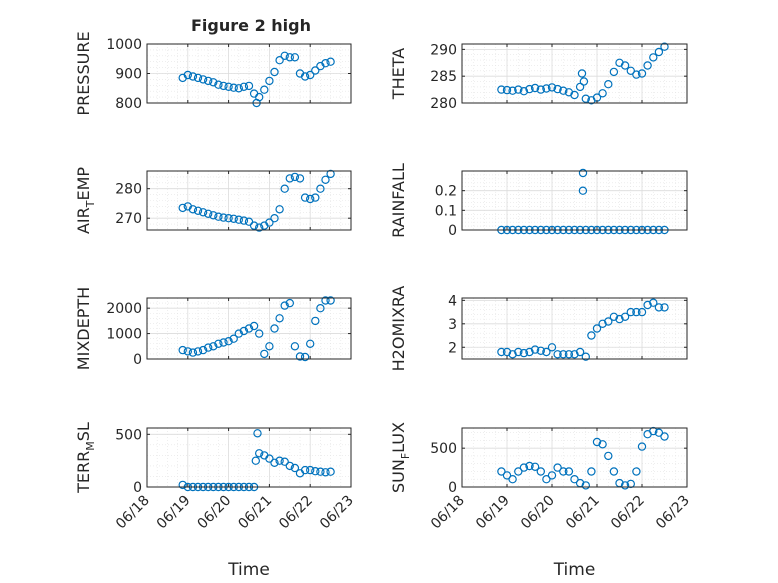 The width and height of the screenshot is (778, 583). I want to click on subplot-2: 280 285 290 THETA, so click(538, 77).